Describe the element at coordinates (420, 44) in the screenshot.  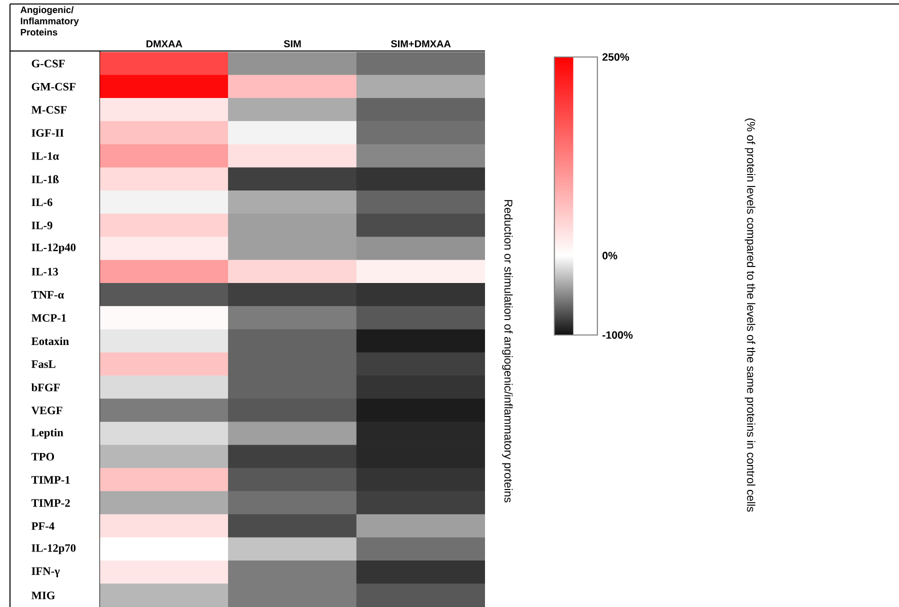
I see `x-tick-label: SIM+DMXAA` at that location.